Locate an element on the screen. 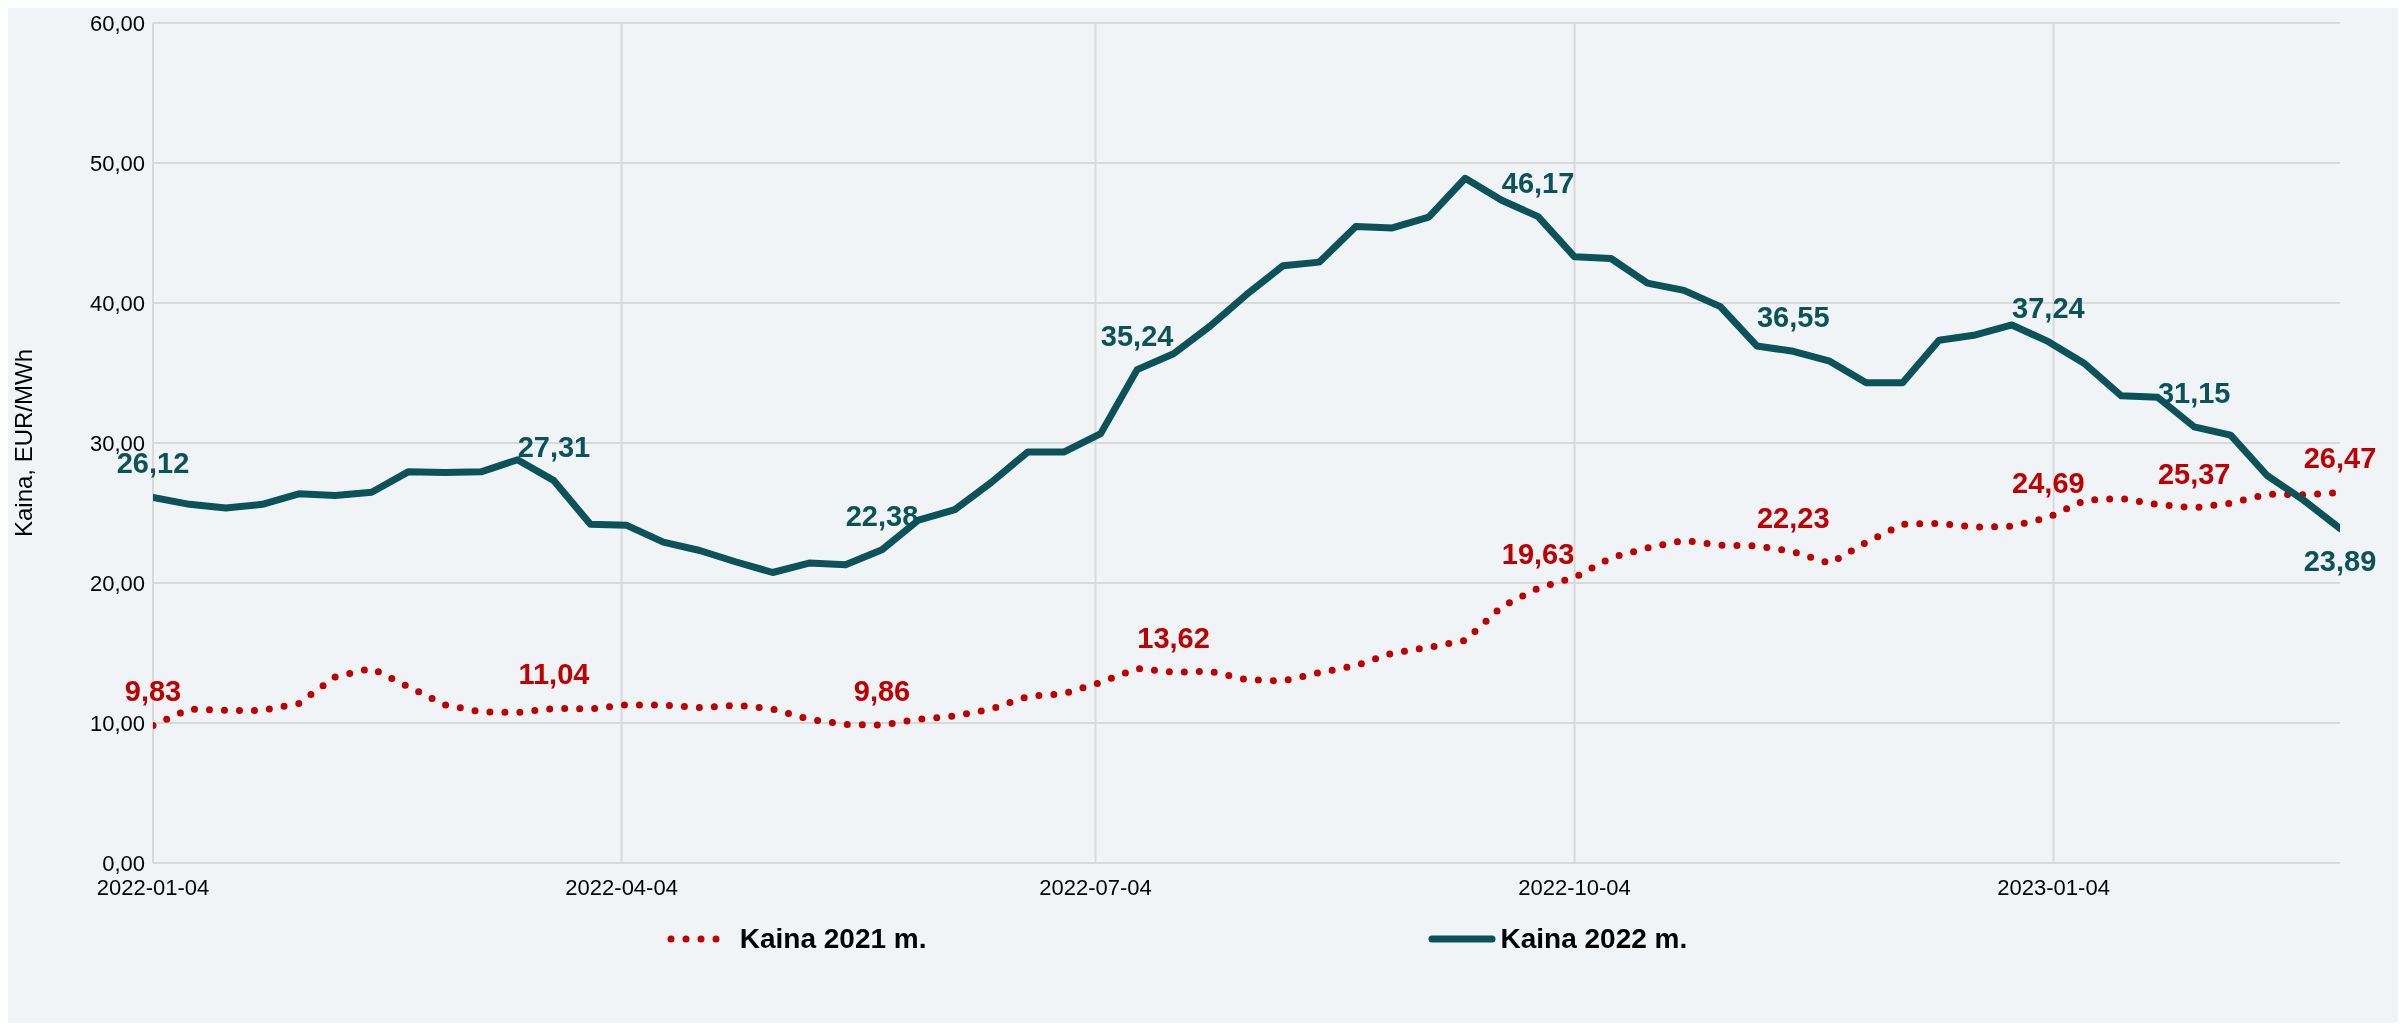 The height and width of the screenshot is (1031, 2407). data-label: 9,83 is located at coordinates (153, 691).